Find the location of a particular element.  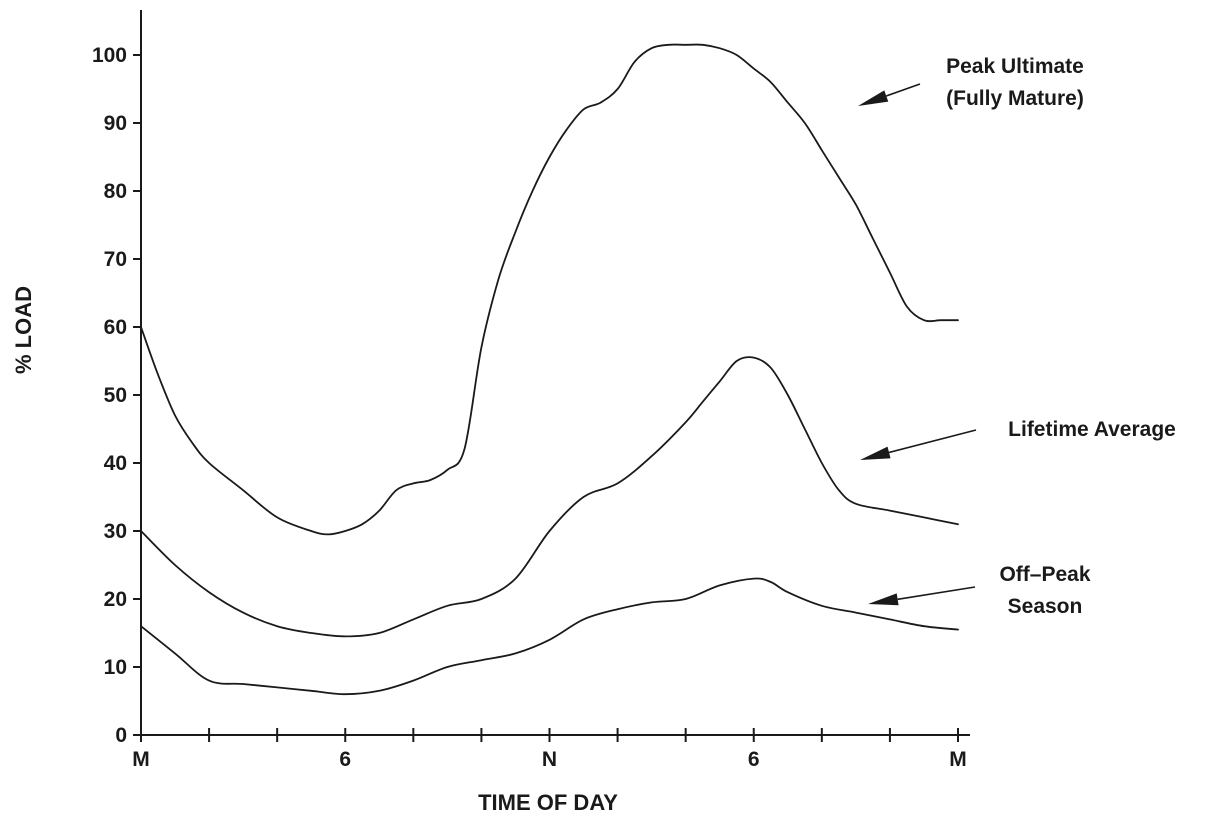

annotation-text: Off–Peak is located at coordinates (1044, 574).